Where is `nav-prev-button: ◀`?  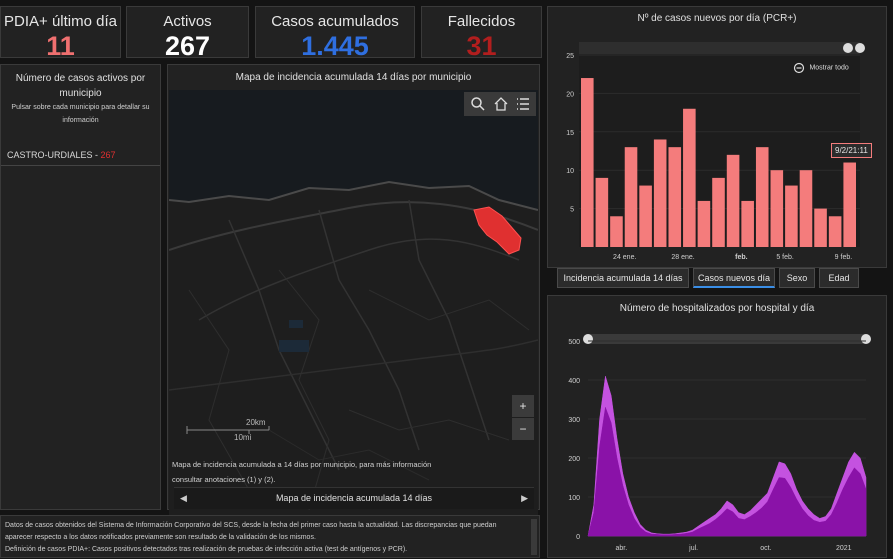 nav-prev-button: ◀ is located at coordinates (183, 498).